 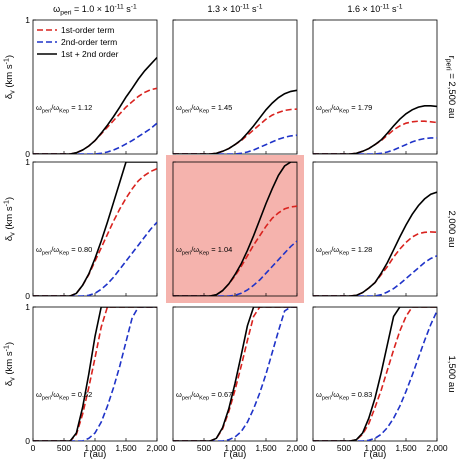 What do you see at coordinates (360, 249) in the screenshot?
I see `text-run: = 1.28` at bounding box center [360, 249].